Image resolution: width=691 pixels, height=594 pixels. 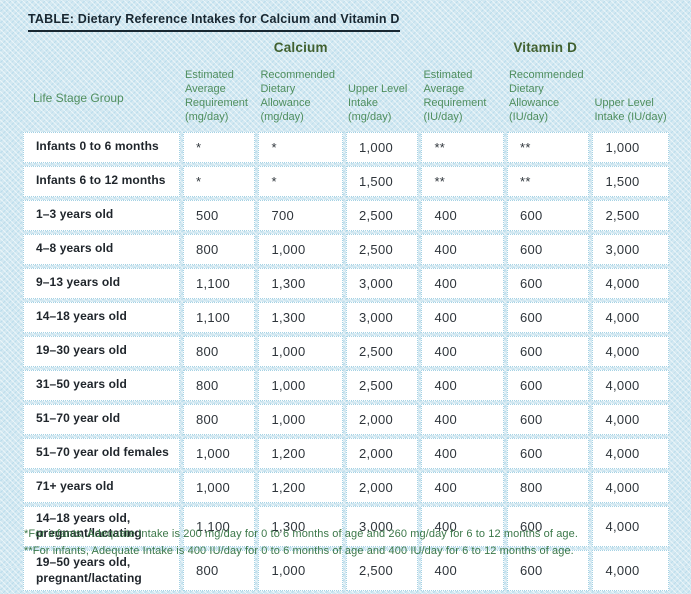 What do you see at coordinates (101, 317) in the screenshot?
I see `life-stage-cell: 14–18 years old` at bounding box center [101, 317].